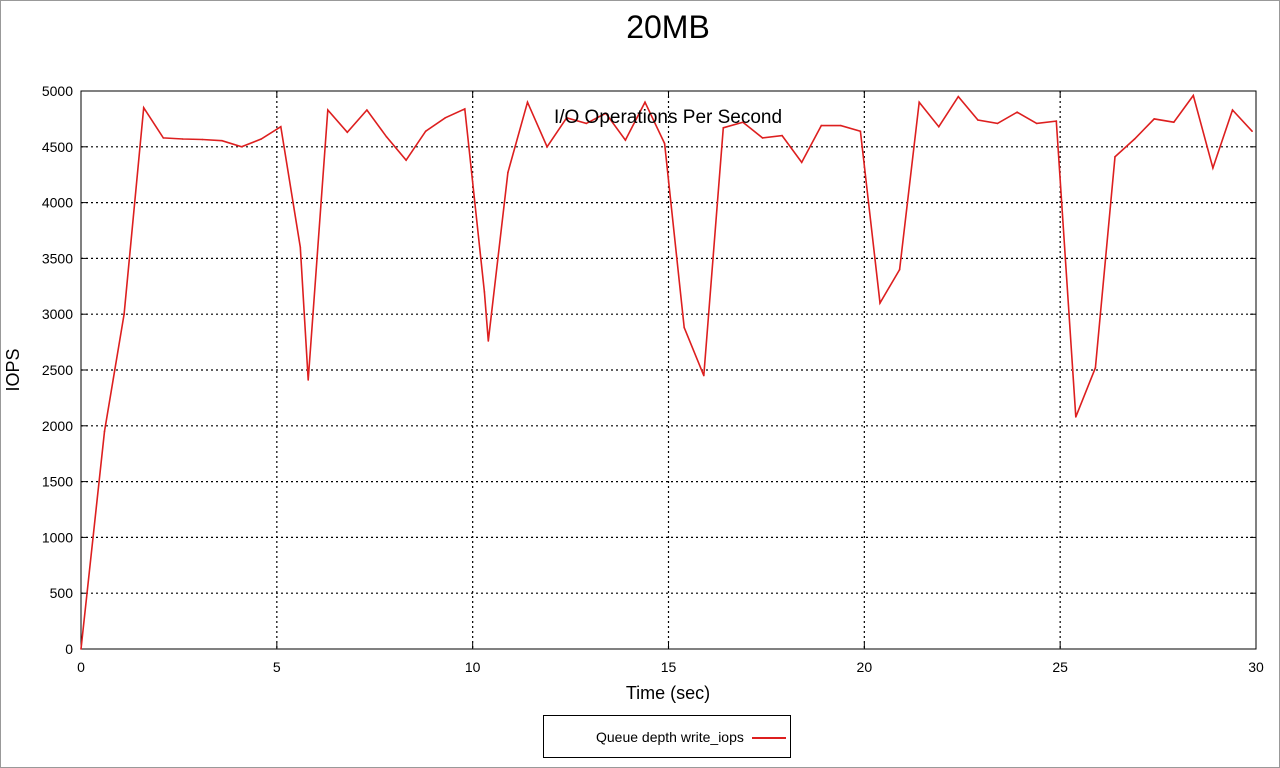 The image size is (1280, 768). What do you see at coordinates (57, 370) in the screenshot?
I see `y-tick-label: 2500` at bounding box center [57, 370].